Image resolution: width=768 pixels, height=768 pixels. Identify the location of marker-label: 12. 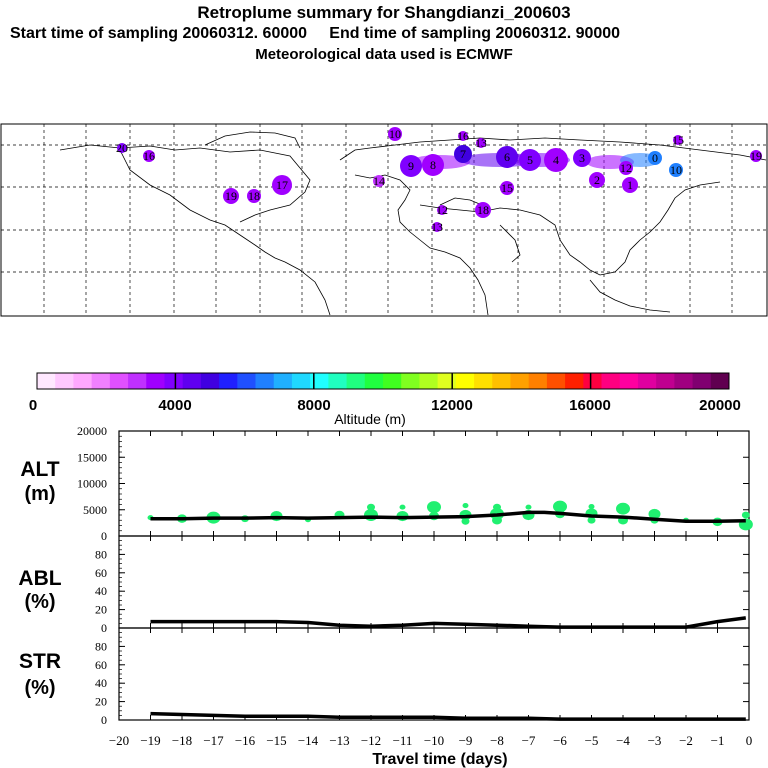
(626, 168).